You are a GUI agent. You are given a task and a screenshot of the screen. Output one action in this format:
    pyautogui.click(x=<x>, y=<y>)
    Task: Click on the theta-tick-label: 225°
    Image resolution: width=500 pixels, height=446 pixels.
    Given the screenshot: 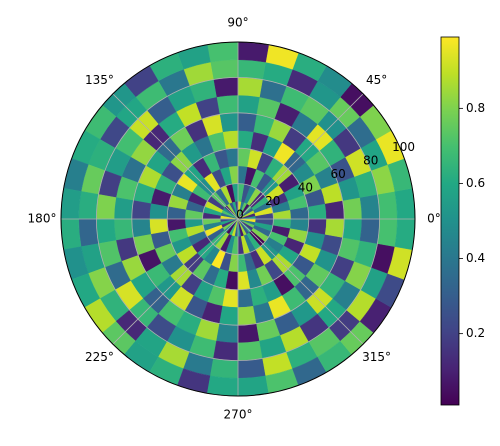 What is the action you would take?
    pyautogui.click(x=99, y=357)
    